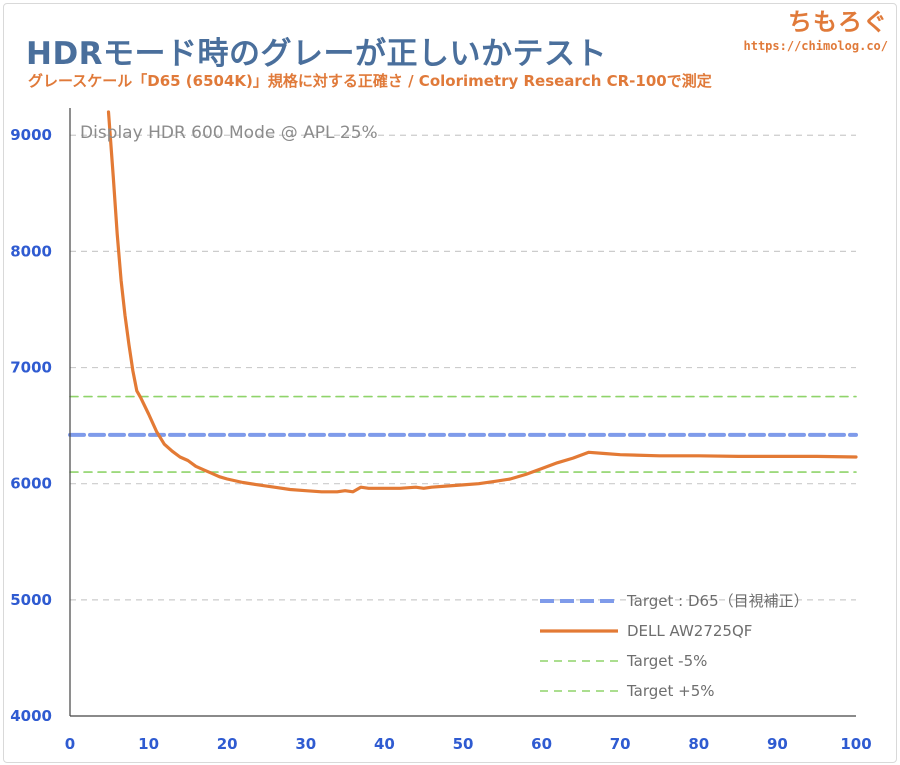 This screenshot has width=900, height=765. I want to click on y-tick-label-5000: 5000, so click(31, 600).